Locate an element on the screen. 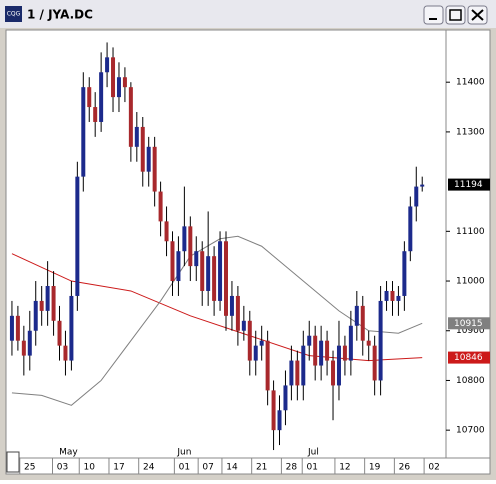 Image resolution: width=496 pixels, height=484 pixels. app-icon-text: CQG is located at coordinates (14, 14).